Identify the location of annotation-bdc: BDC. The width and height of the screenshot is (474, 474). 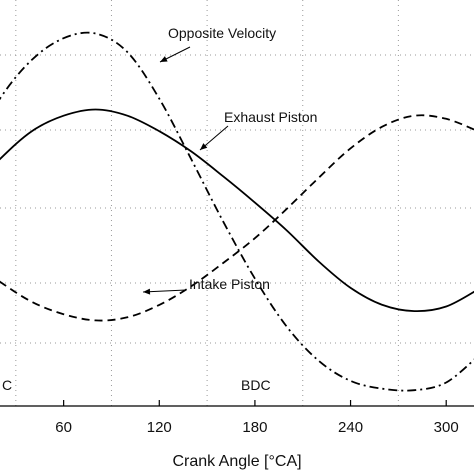
(256, 385).